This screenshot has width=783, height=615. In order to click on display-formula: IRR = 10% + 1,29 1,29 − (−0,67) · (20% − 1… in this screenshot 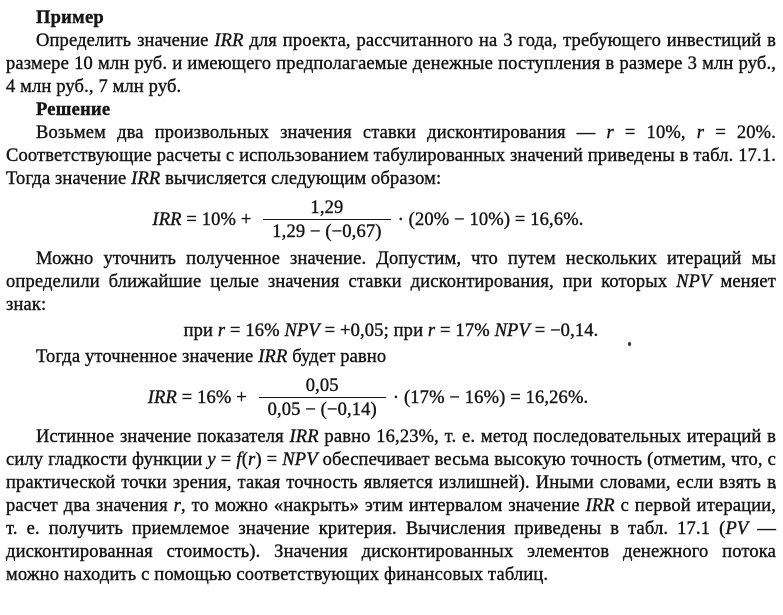, I will do `click(391, 220)`.